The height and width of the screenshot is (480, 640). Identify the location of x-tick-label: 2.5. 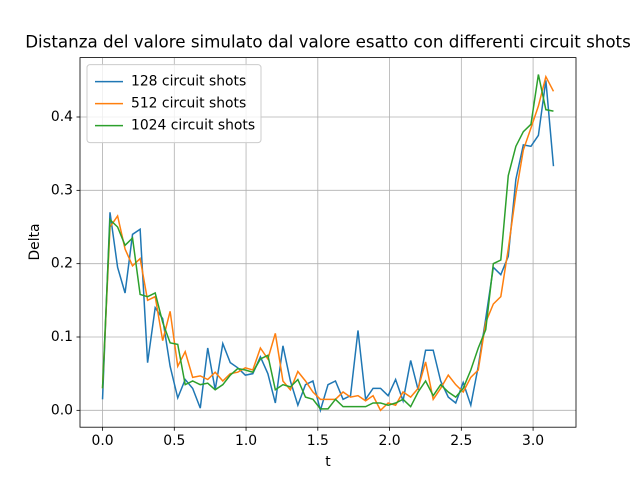
(461, 441).